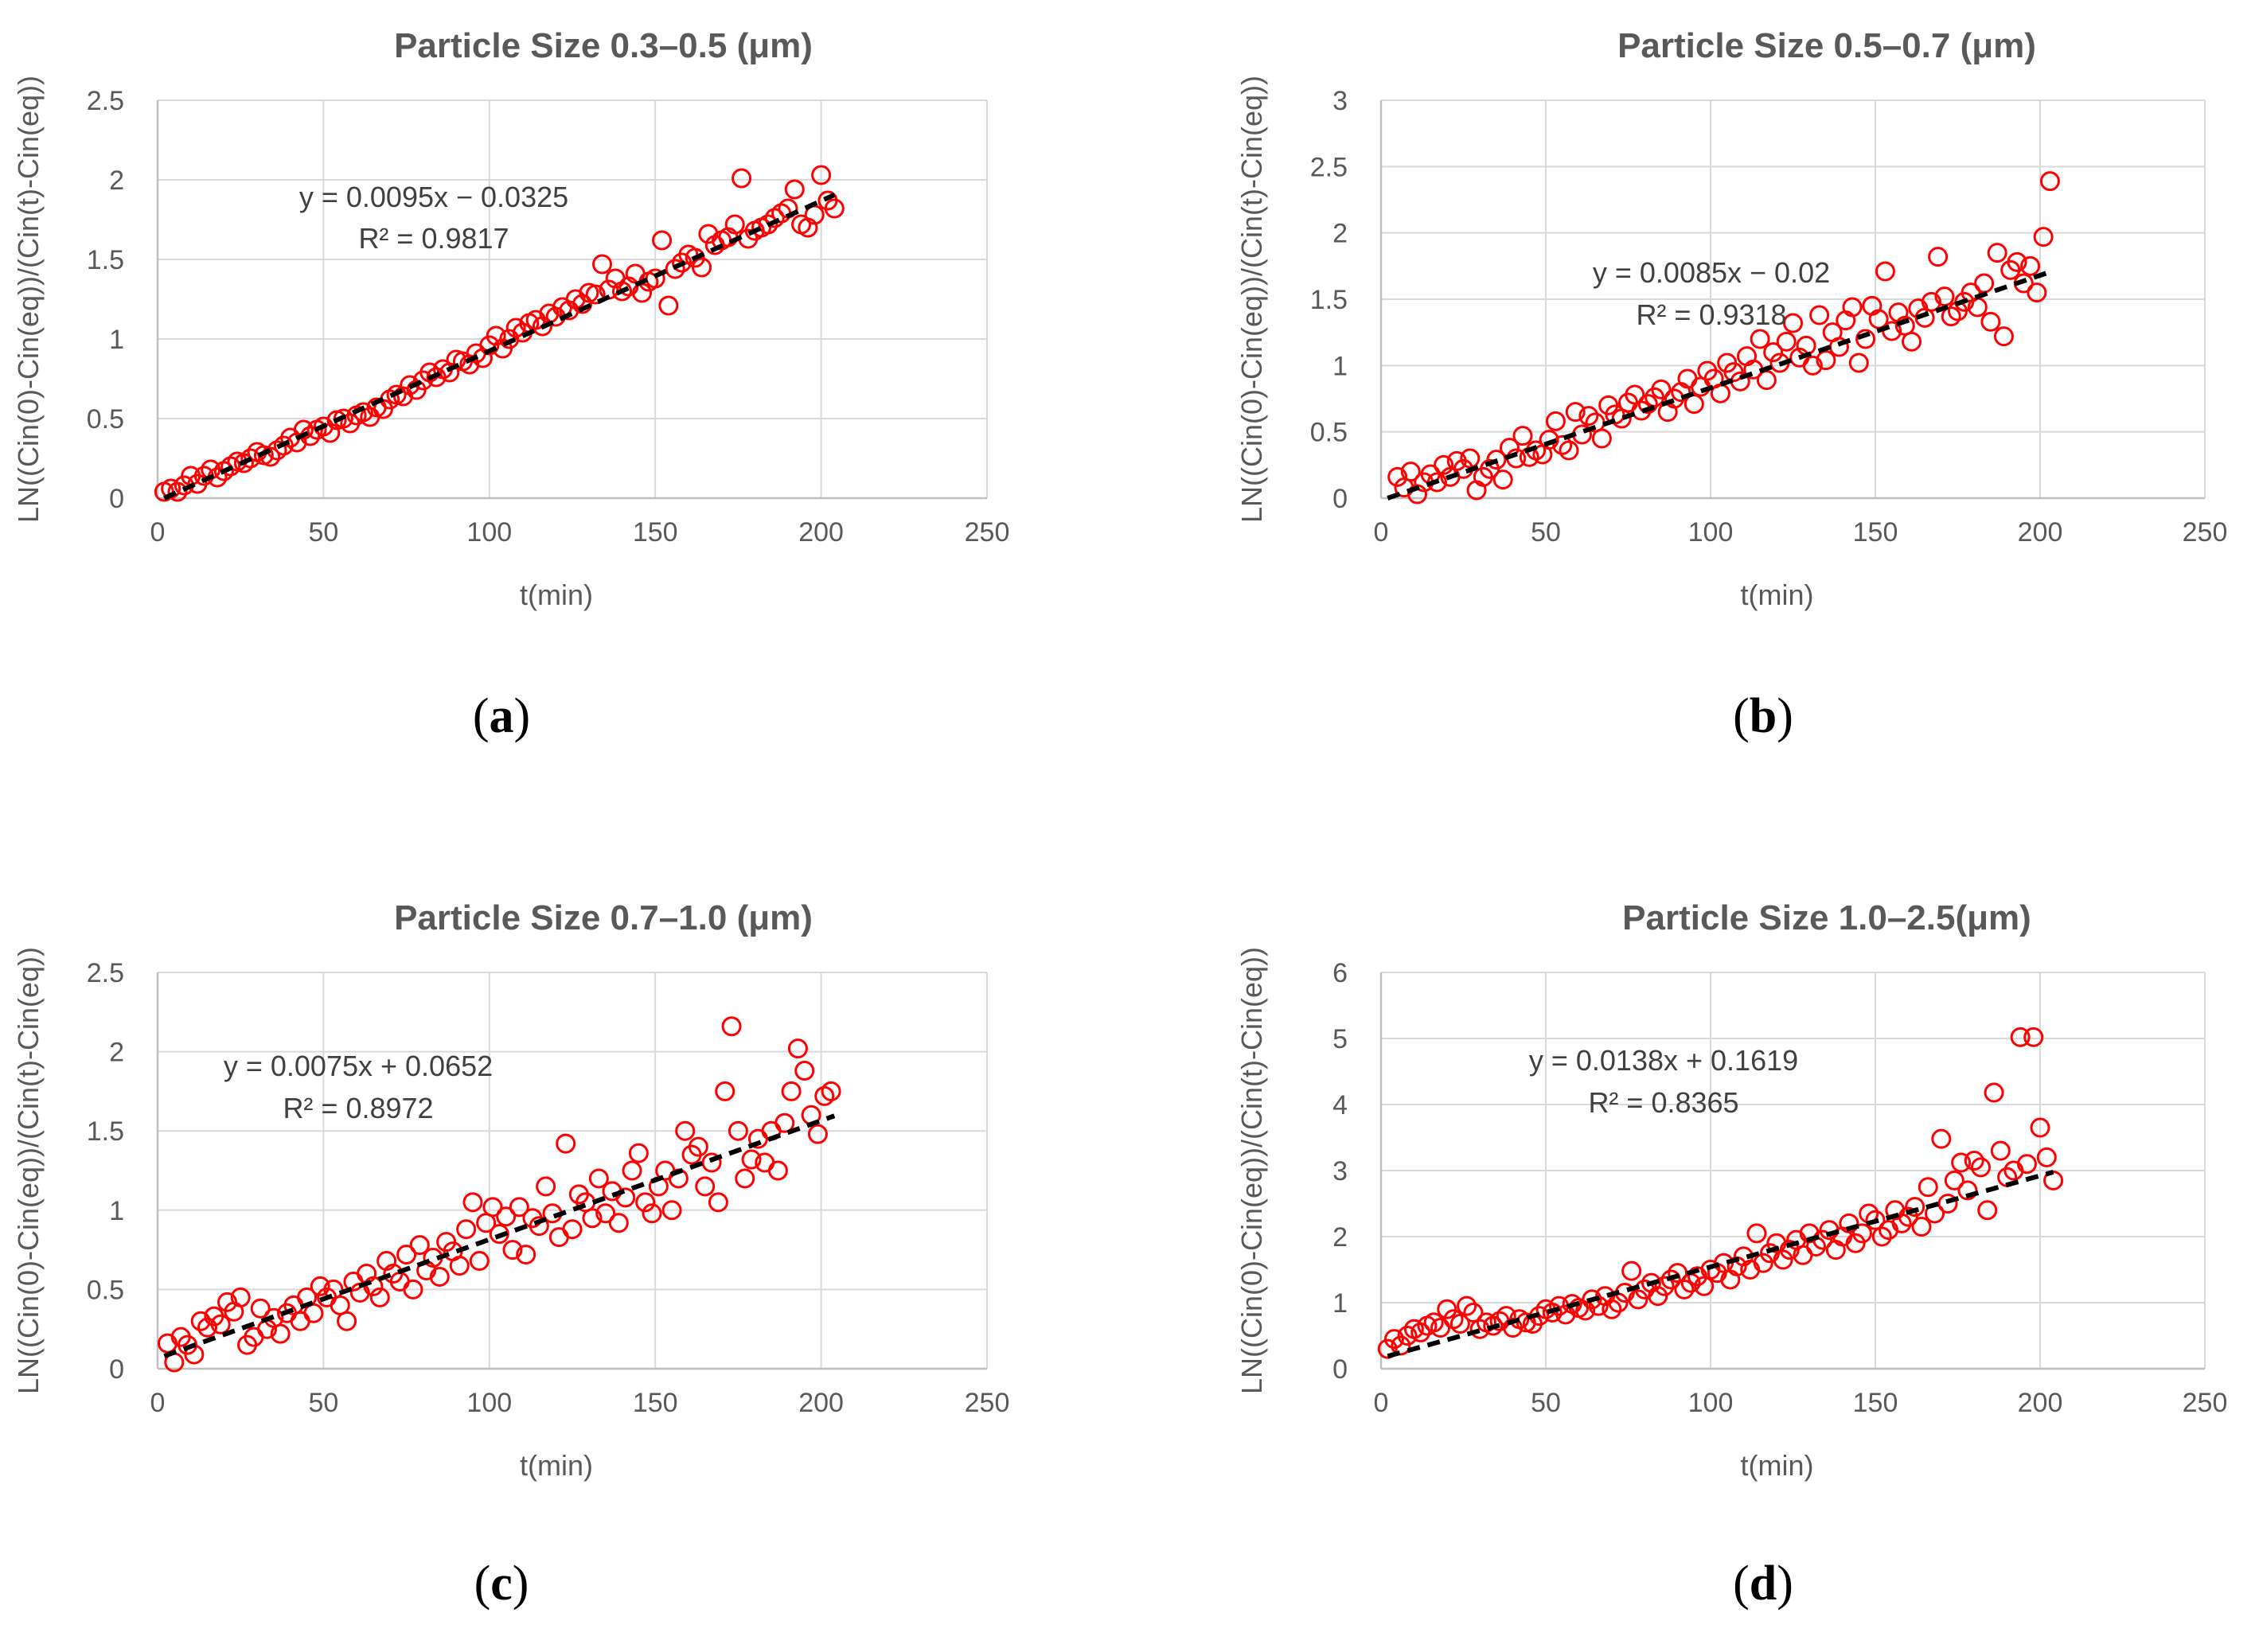 The height and width of the screenshot is (1652, 2259). Describe the element at coordinates (1381, 1403) in the screenshot. I see `chart-3-x-tick-label: 0` at that location.